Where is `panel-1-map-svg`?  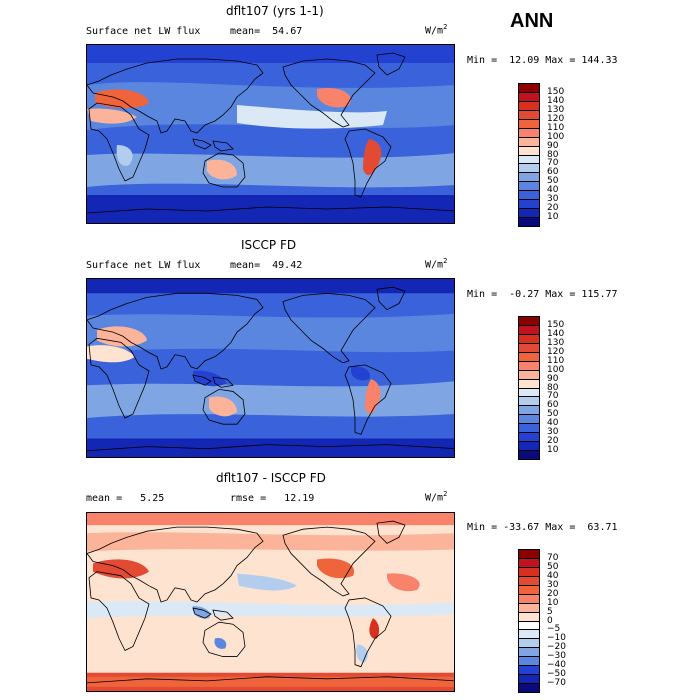 panel-1-map-svg is located at coordinates (270, 134).